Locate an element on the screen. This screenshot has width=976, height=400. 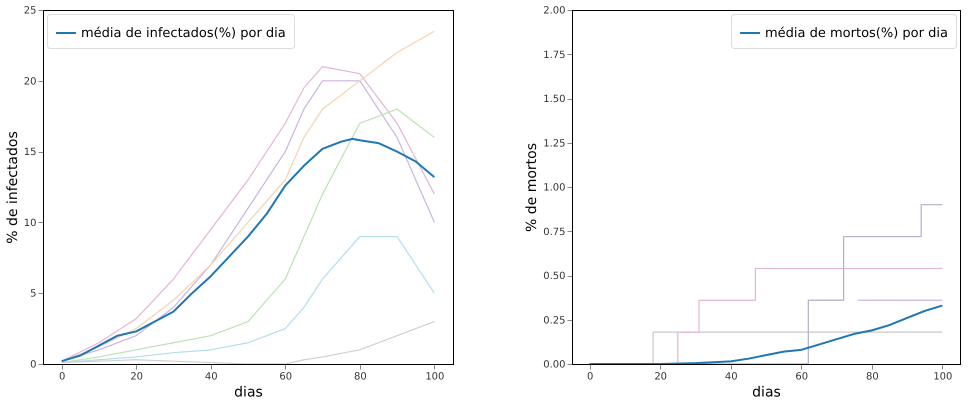
y-tick-label: 5 is located at coordinates (33, 294).